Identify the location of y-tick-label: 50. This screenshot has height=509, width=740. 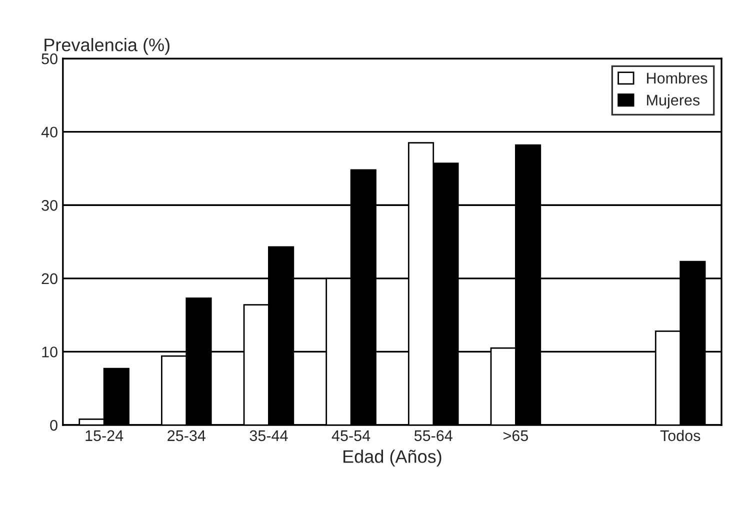
(50, 58).